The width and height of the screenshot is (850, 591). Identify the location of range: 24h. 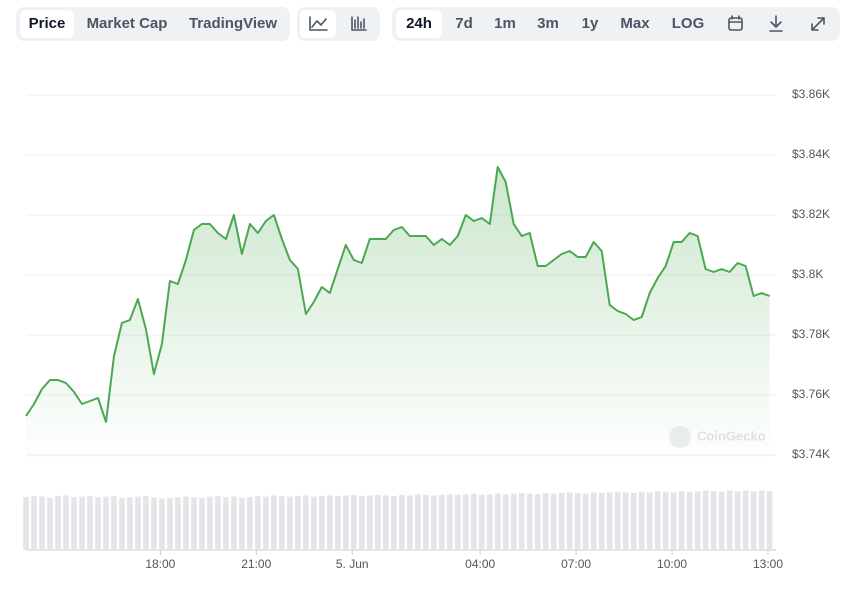
(419, 23).